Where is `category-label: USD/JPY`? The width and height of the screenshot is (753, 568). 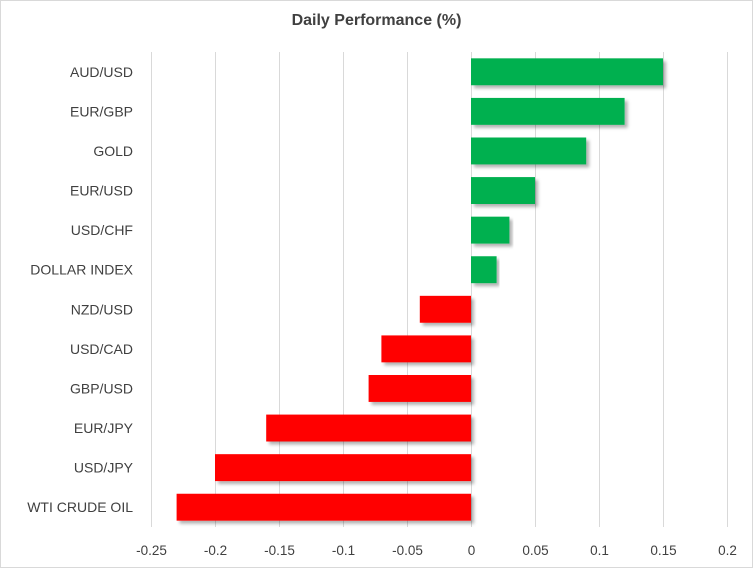 category-label: USD/JPY is located at coordinates (104, 468).